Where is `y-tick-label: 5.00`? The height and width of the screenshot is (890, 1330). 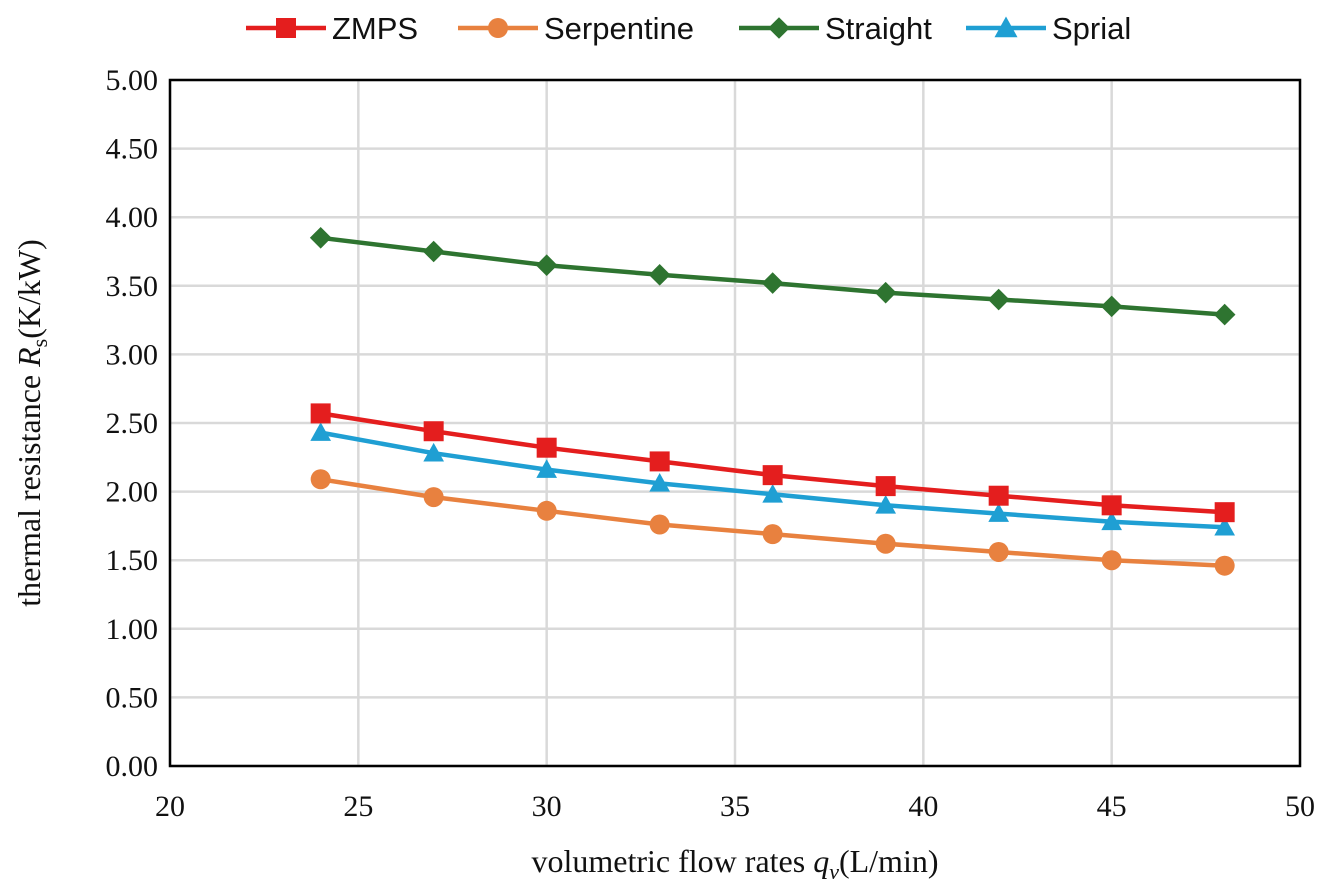 y-tick-label: 5.00 is located at coordinates (132, 80).